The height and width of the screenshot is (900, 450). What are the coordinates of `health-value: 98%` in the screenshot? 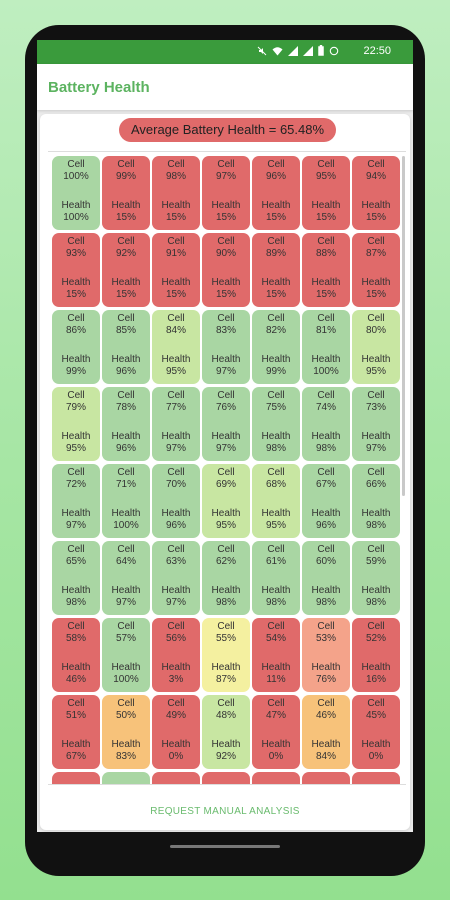 It's located at (225, 602).